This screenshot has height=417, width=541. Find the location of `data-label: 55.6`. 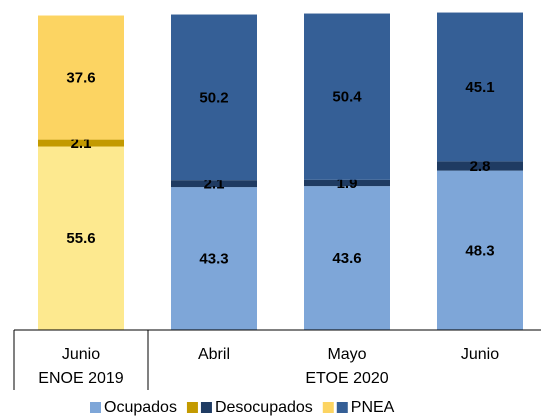

data-label: 55.6 is located at coordinates (80, 238).